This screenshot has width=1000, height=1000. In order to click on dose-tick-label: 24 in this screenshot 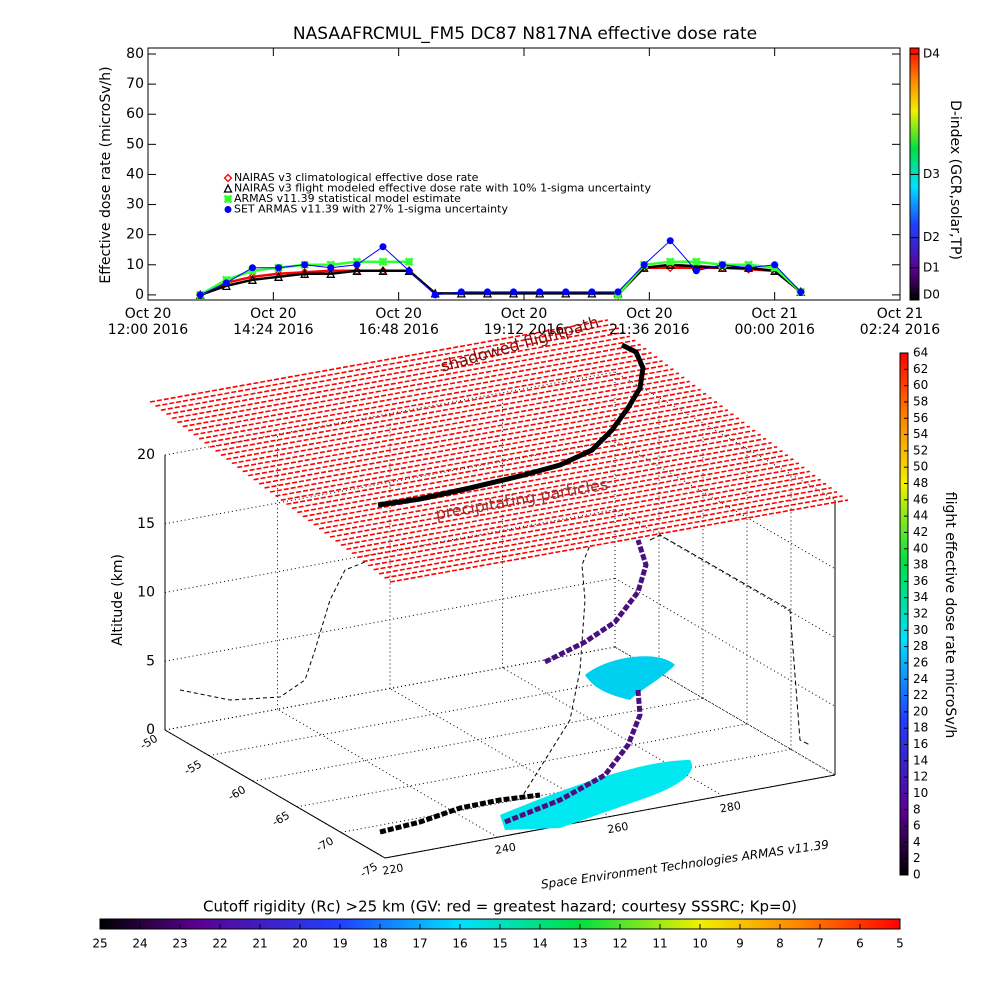, I will do `click(920, 679)`.